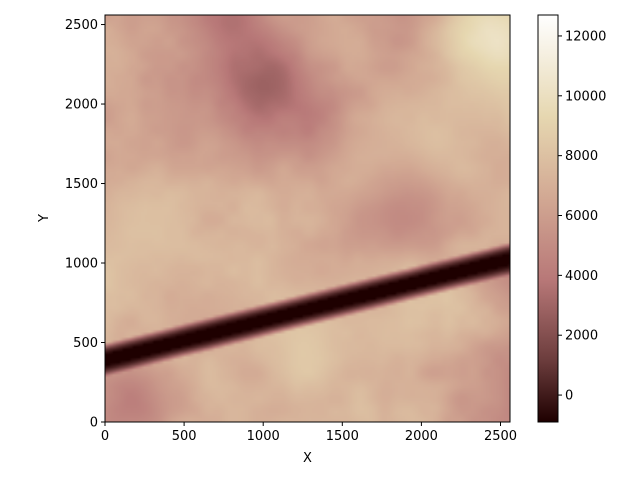 Image resolution: width=640 pixels, height=480 pixels. I want to click on x-tick-label: 1000, so click(263, 436).